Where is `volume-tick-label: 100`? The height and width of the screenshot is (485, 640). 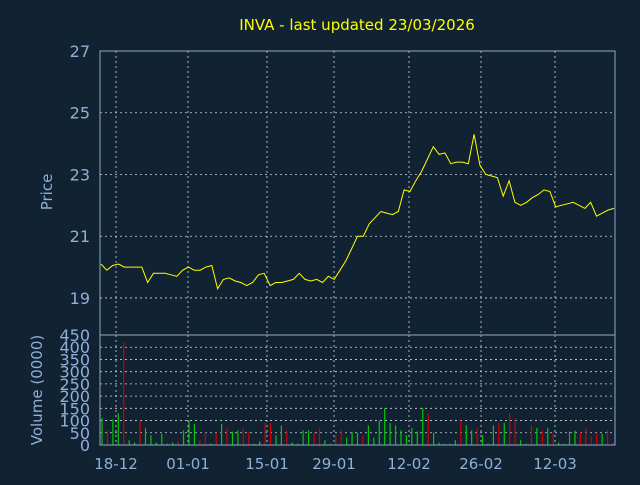 volume-tick-label: 100 is located at coordinates (74, 421).